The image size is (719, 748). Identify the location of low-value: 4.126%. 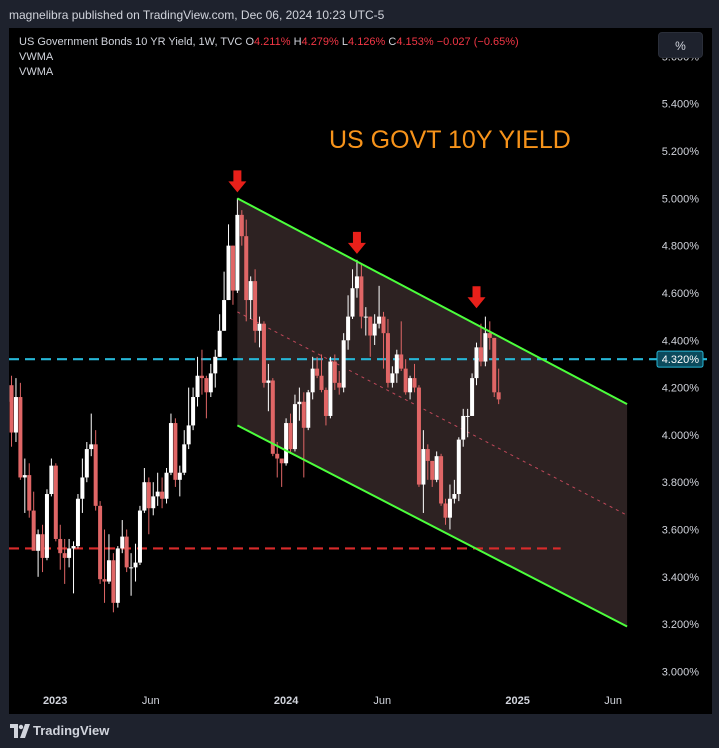
(367, 42).